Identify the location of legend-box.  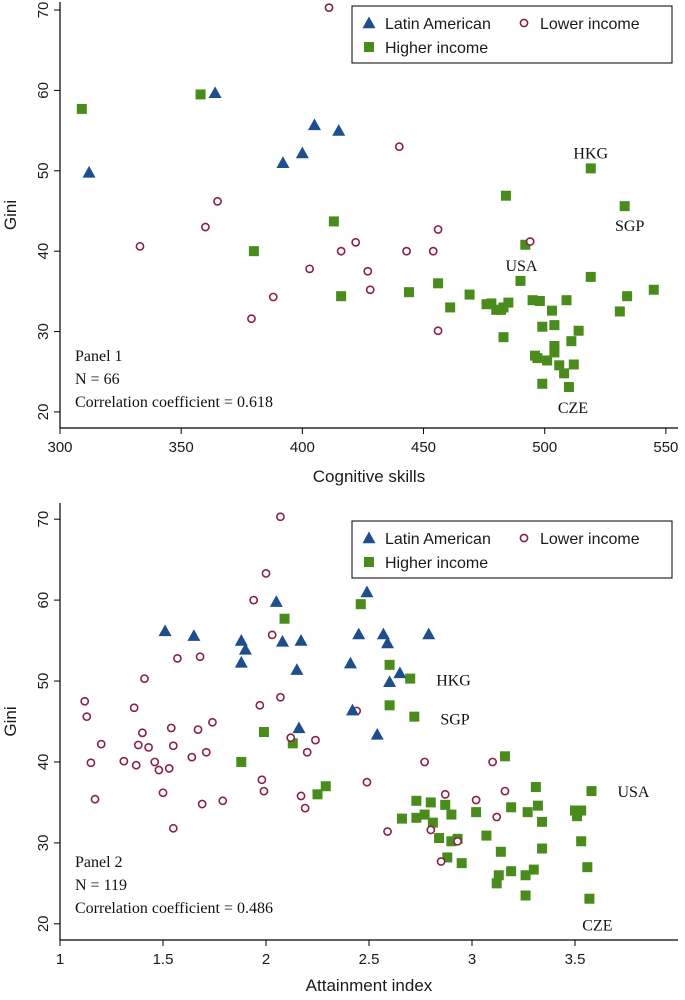
(512, 549).